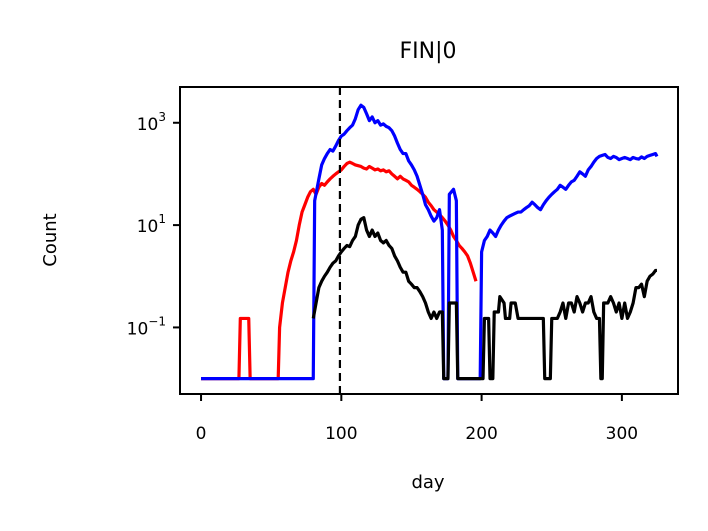 The image size is (708, 531). I want to click on x-tick-label: 200, so click(481, 434).